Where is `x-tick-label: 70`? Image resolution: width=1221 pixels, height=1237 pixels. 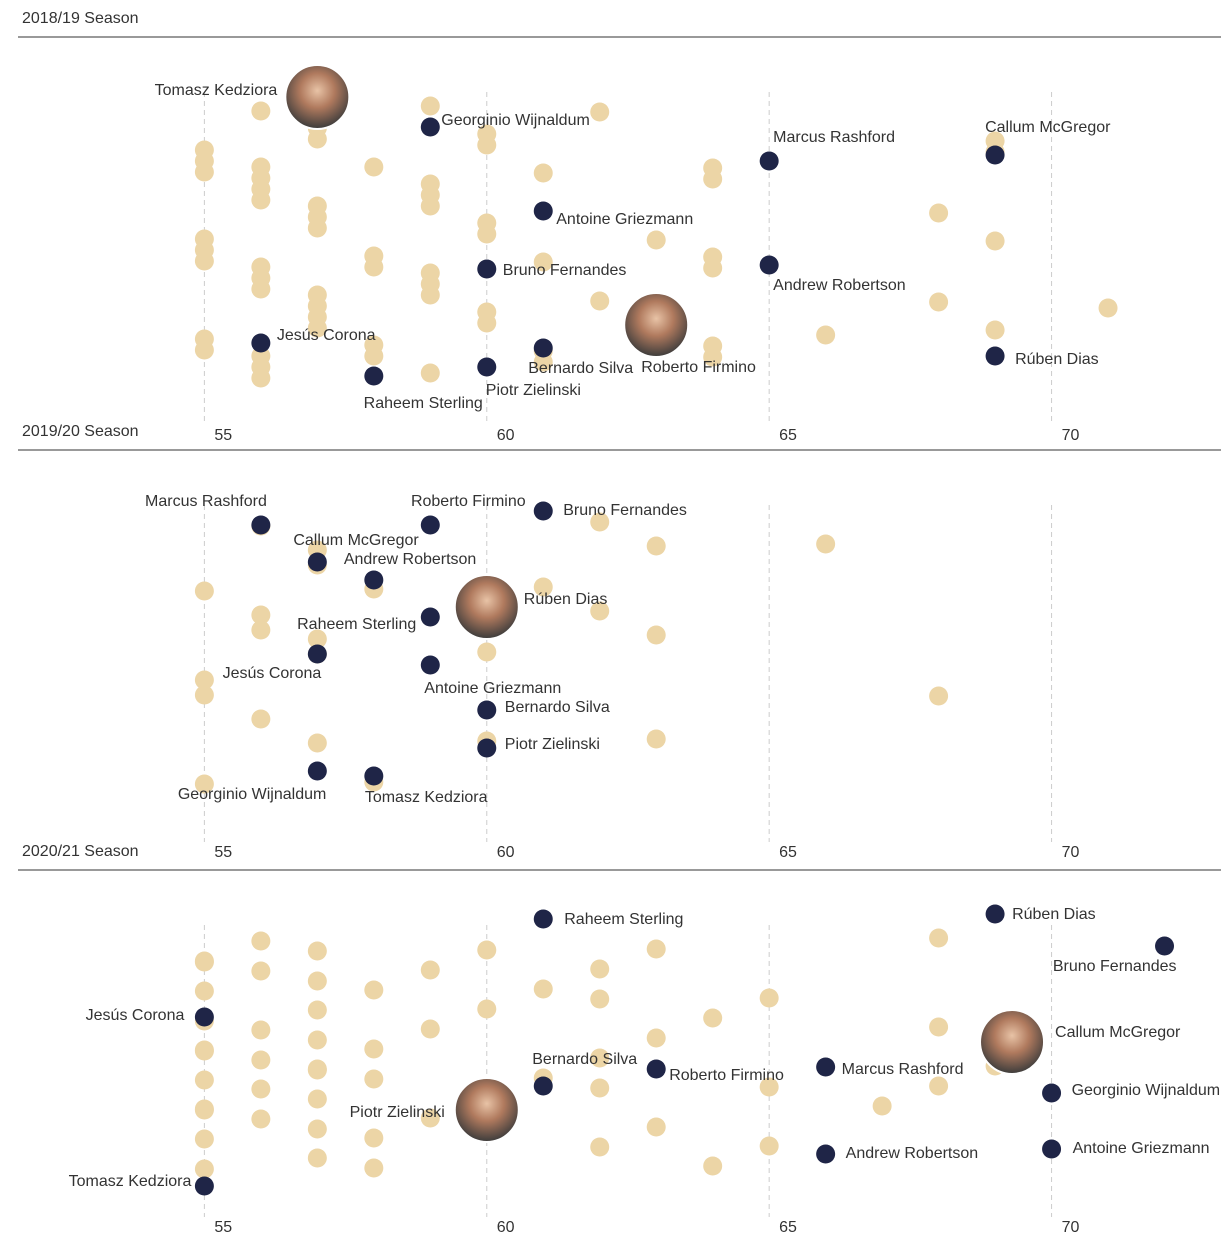
x-tick-label: 70 is located at coordinates (1071, 852).